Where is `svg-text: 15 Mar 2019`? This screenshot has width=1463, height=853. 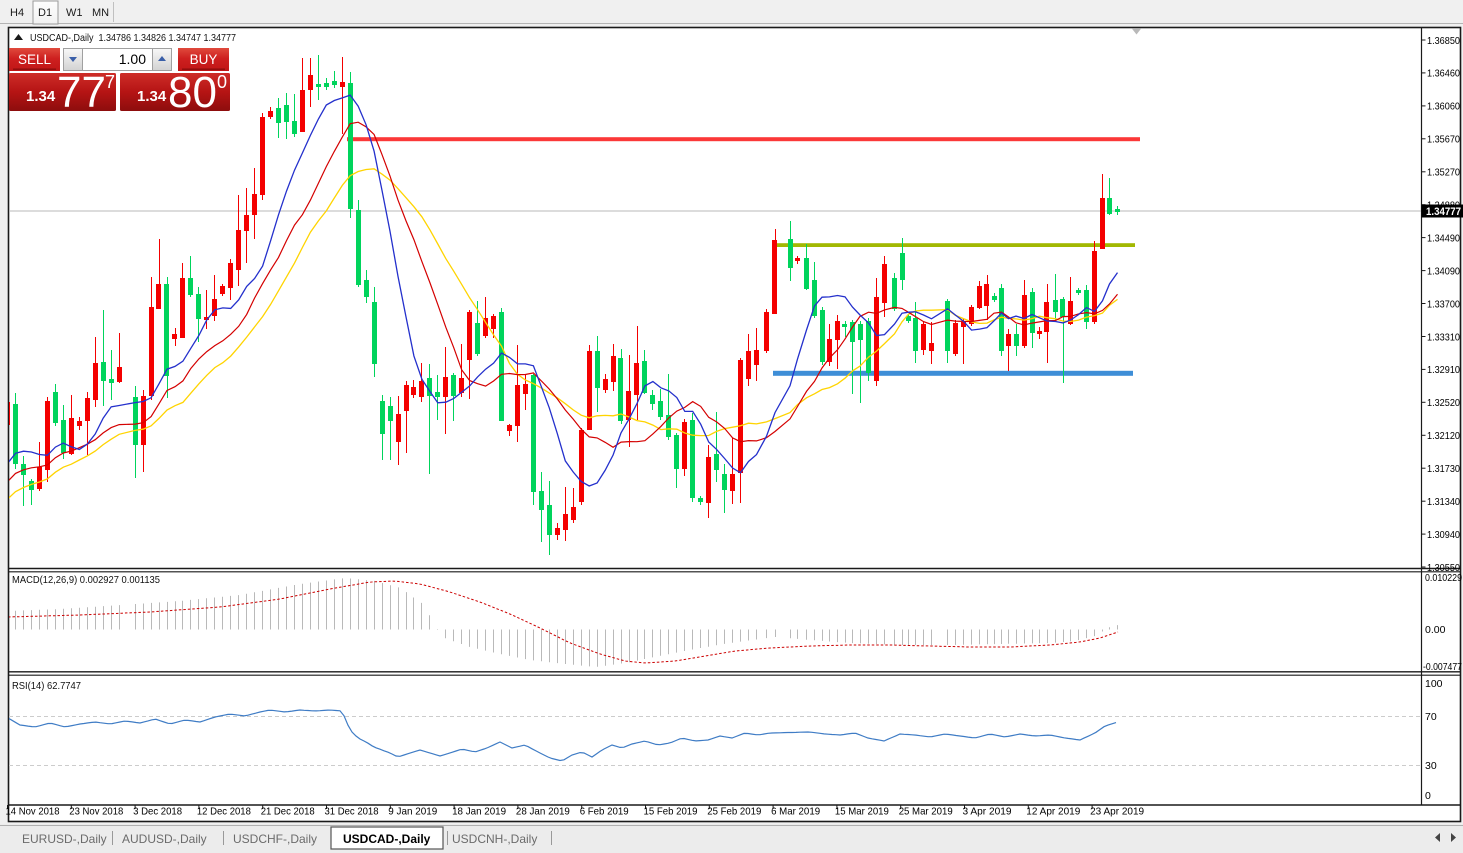 svg-text: 15 Mar 2019 is located at coordinates (862, 812).